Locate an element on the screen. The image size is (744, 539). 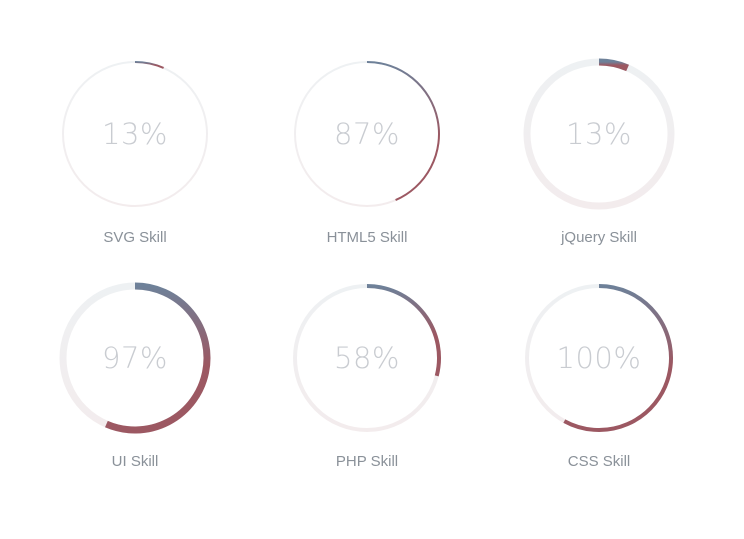
skill-svg-ring is located at coordinates (135, 134).